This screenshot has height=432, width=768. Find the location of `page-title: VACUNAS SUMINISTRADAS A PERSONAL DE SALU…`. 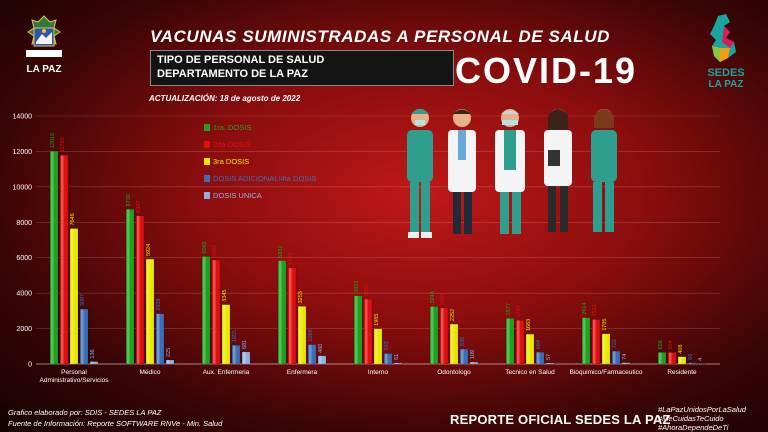

page-title: VACUNAS SUMINISTRADAS A PERSONAL DE SALU… is located at coordinates (380, 36).